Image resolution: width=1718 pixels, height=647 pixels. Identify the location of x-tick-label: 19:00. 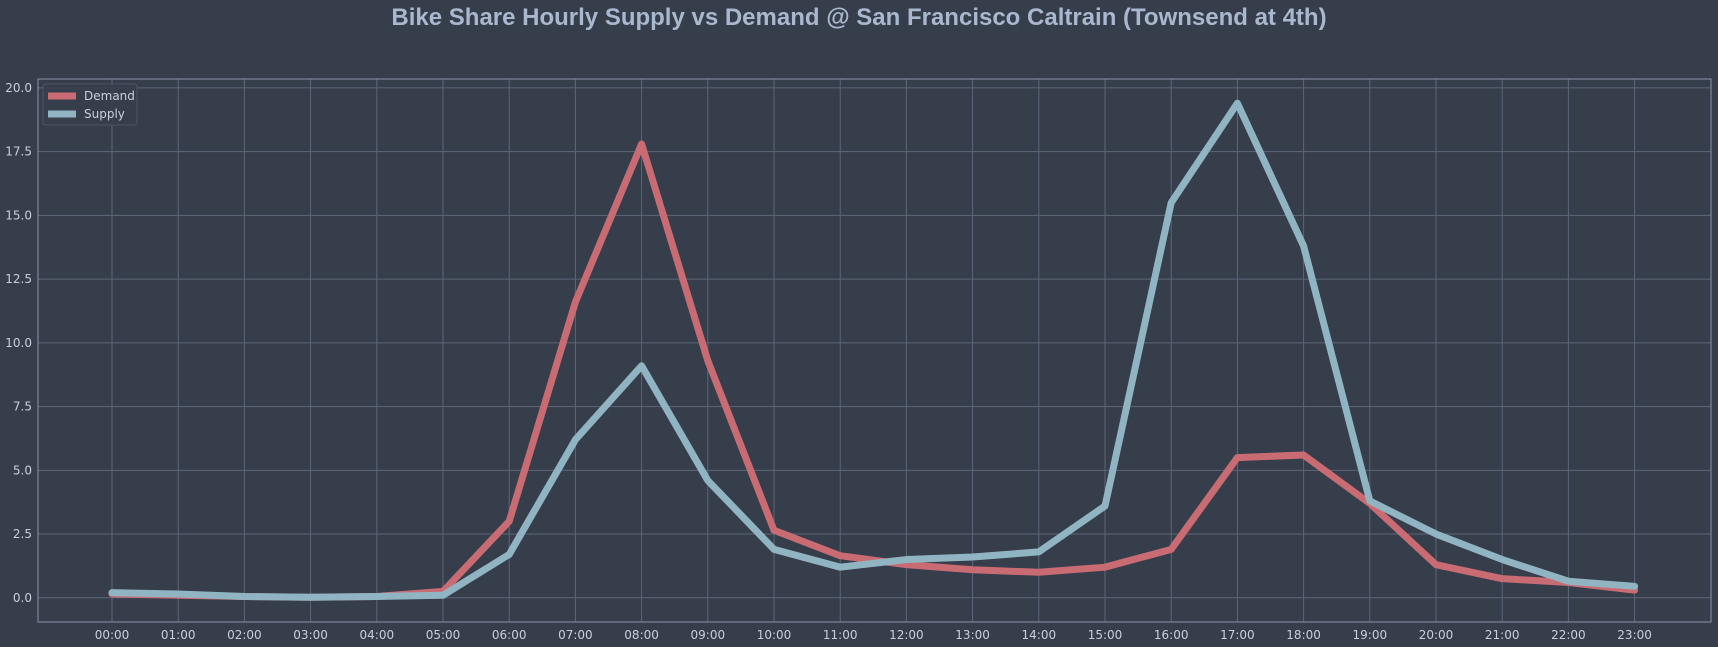
(1370, 635).